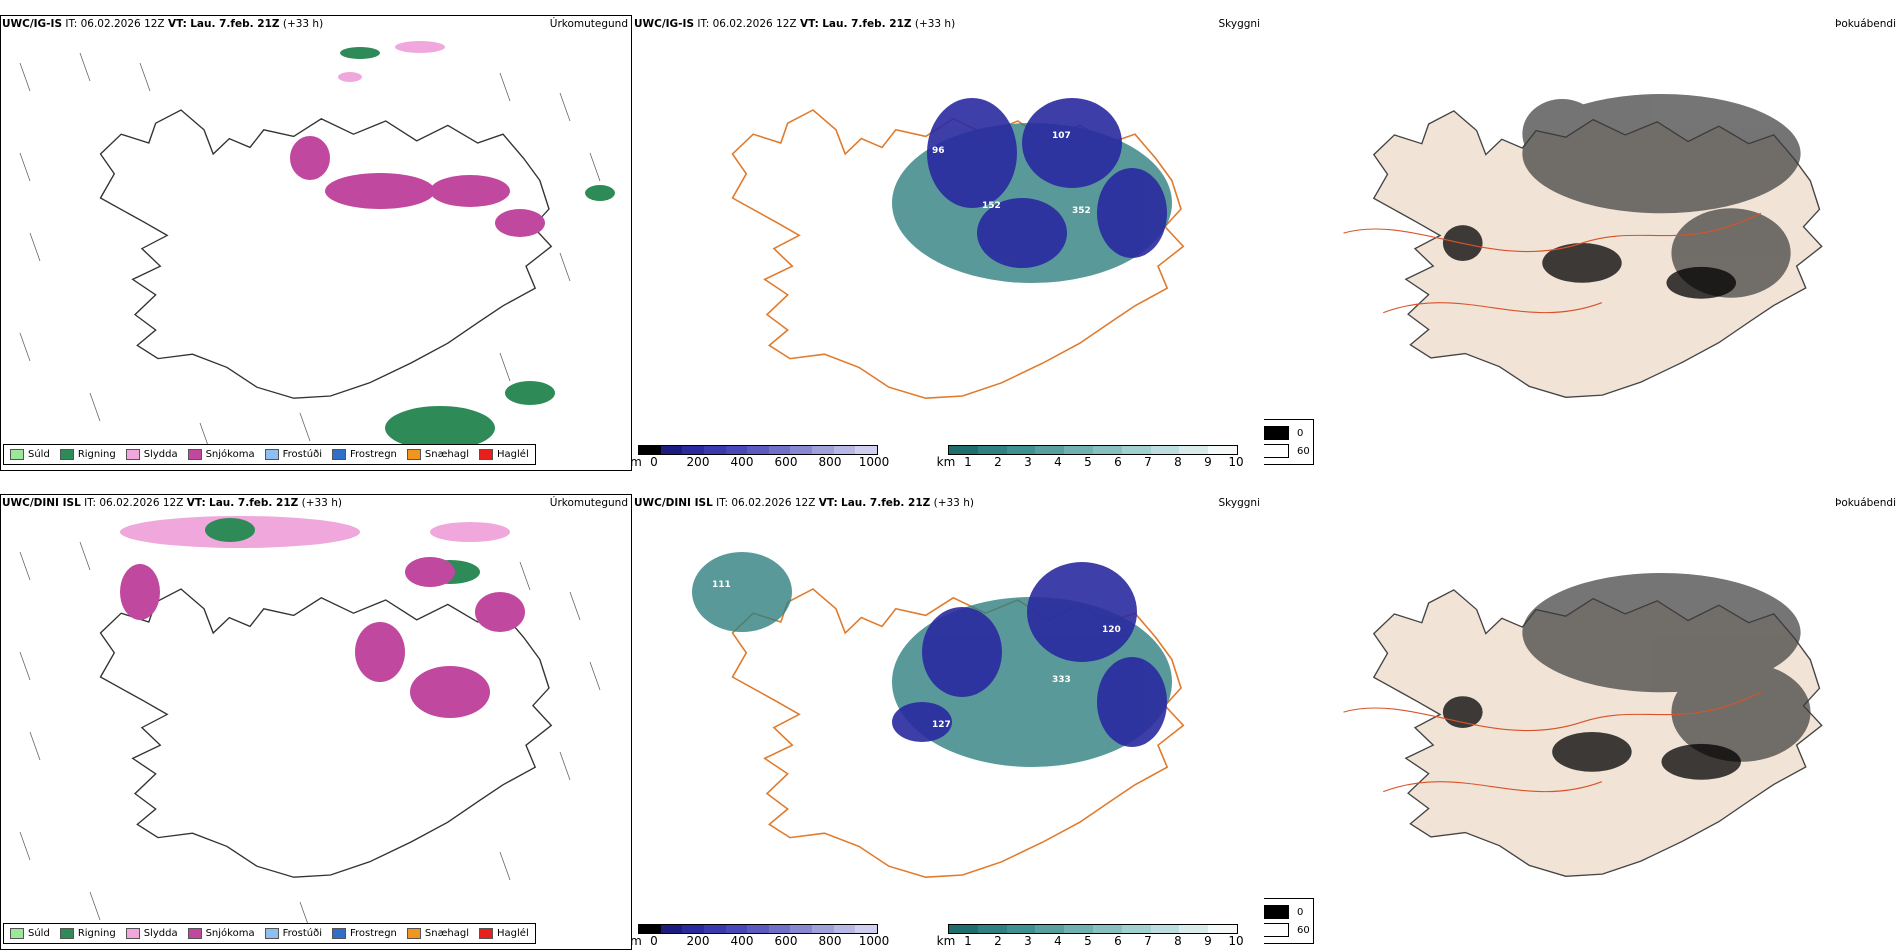  What do you see at coordinates (941, 725) in the screenshot?
I see `ceiling-label: 127` at bounding box center [941, 725].